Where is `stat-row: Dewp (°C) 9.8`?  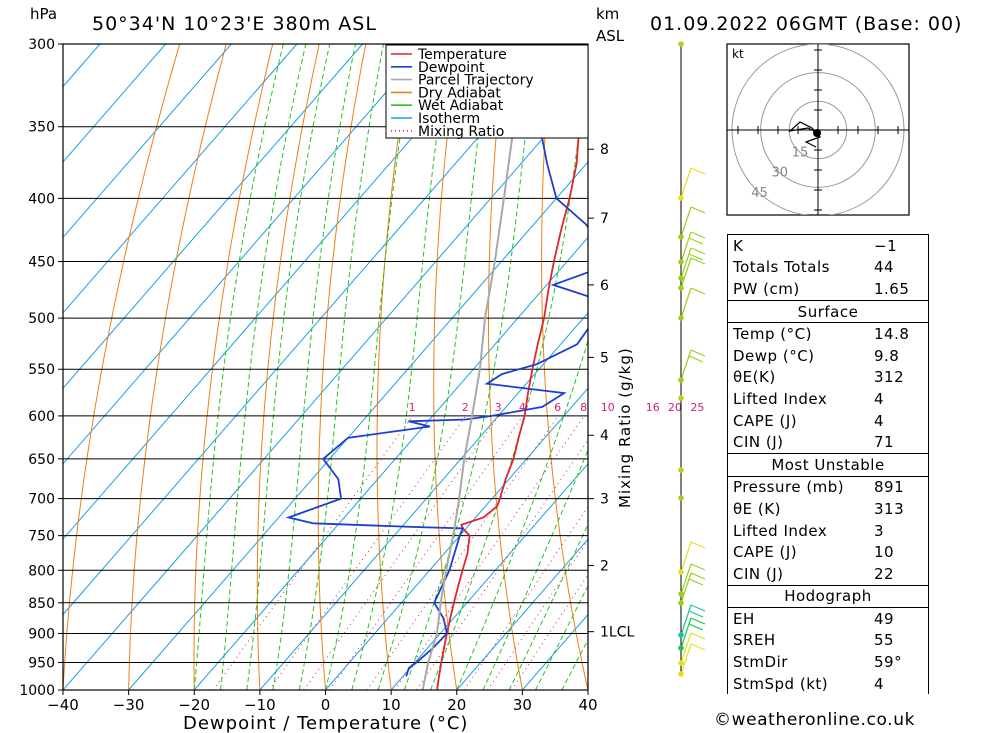
stat-row: Dewp (°C) 9.8 is located at coordinates (828, 356).